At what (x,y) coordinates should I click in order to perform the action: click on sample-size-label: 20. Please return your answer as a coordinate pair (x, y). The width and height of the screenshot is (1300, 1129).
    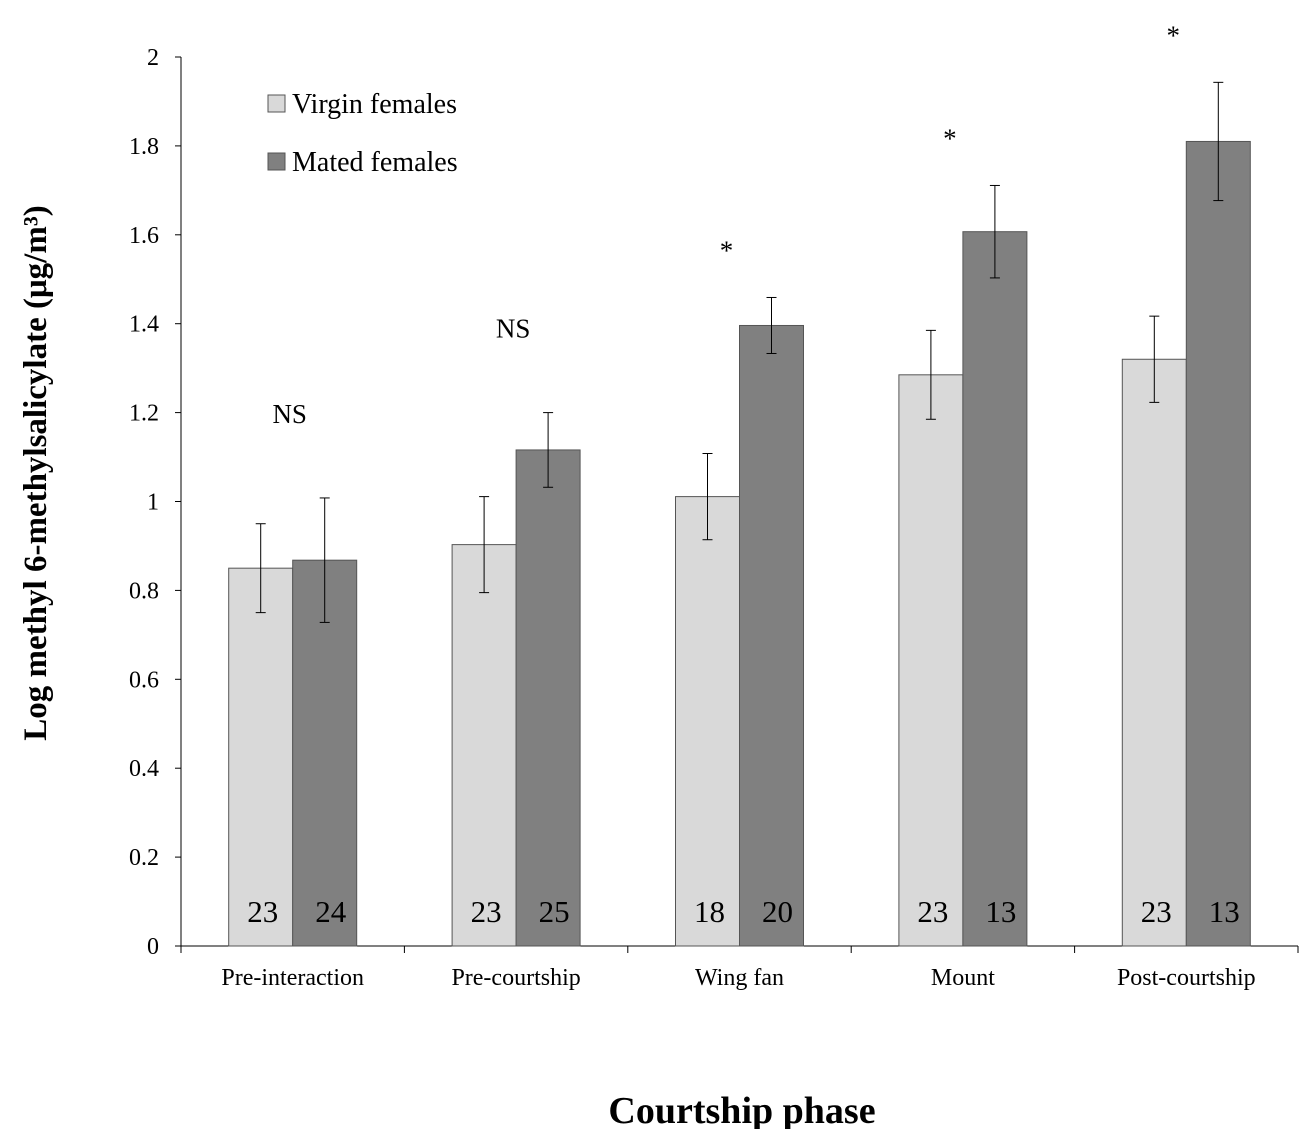
    Looking at the image, I should click on (777, 911).